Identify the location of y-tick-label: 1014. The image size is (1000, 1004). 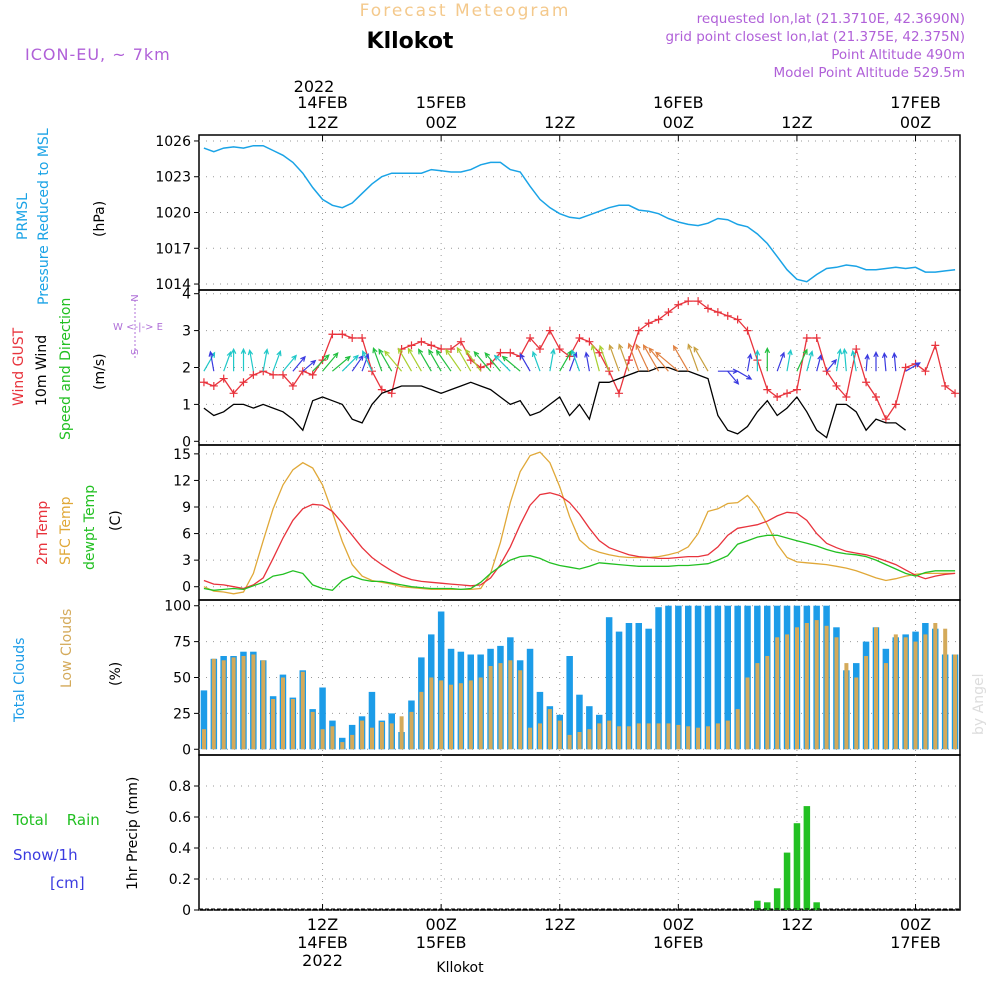
(173, 285).